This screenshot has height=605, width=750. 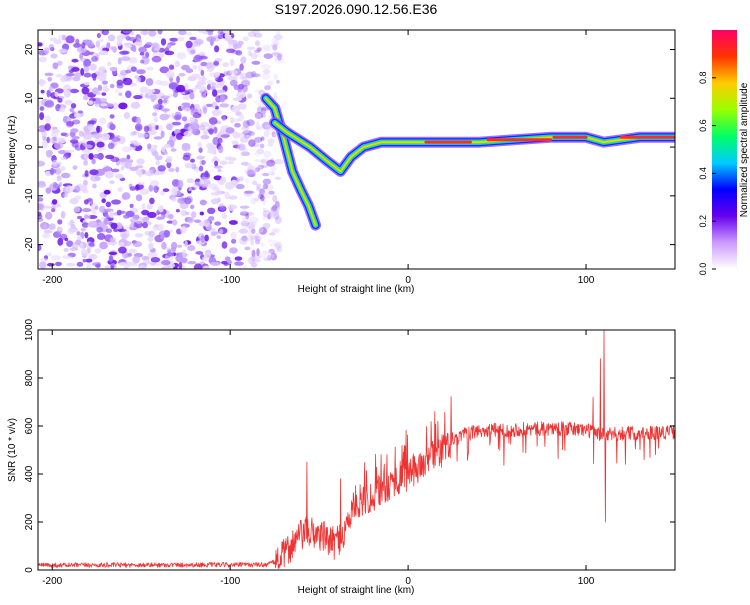 I want to click on colorbar-tick-label: 0.2, so click(x=703, y=221).